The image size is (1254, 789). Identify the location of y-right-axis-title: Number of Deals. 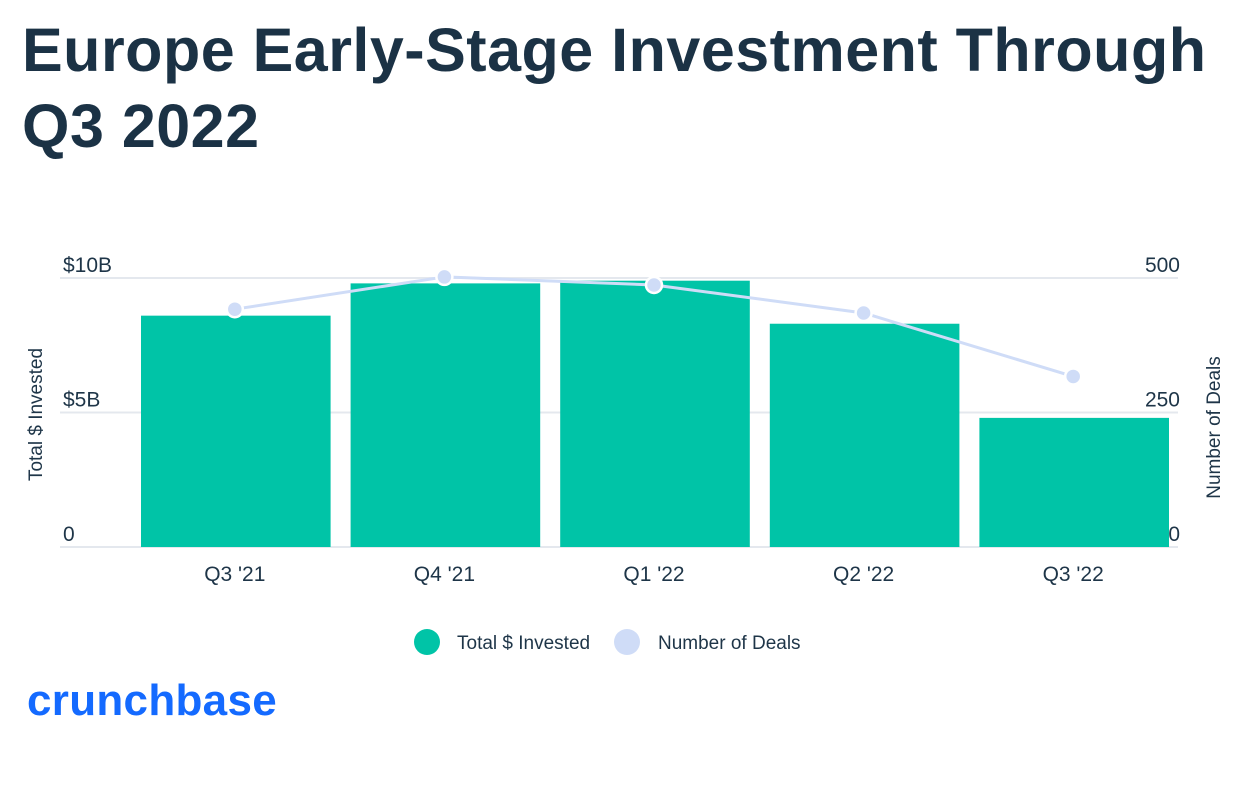
(1214, 427).